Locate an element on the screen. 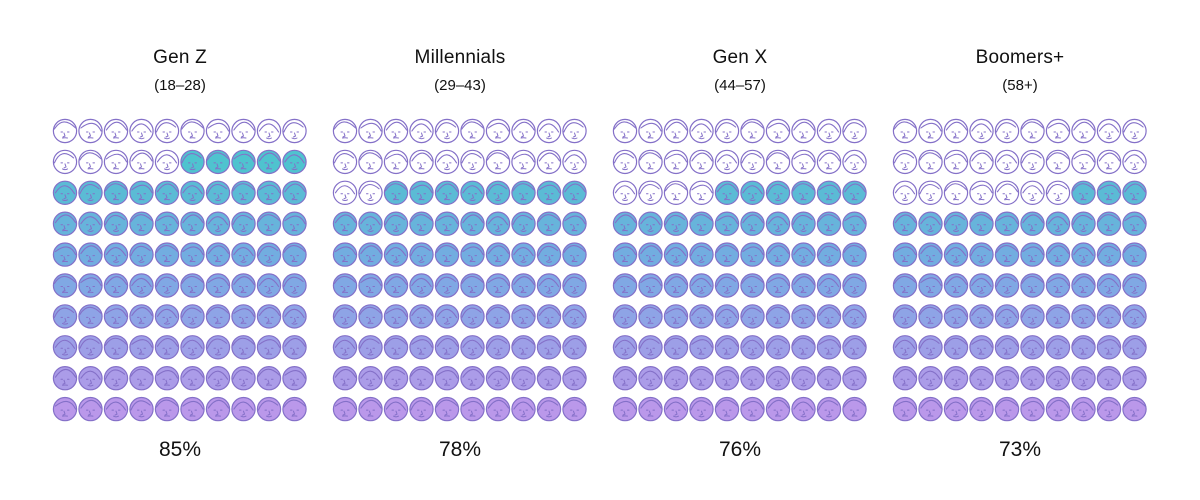 This screenshot has width=1200, height=500. panel-percentage: 85% is located at coordinates (180, 449).